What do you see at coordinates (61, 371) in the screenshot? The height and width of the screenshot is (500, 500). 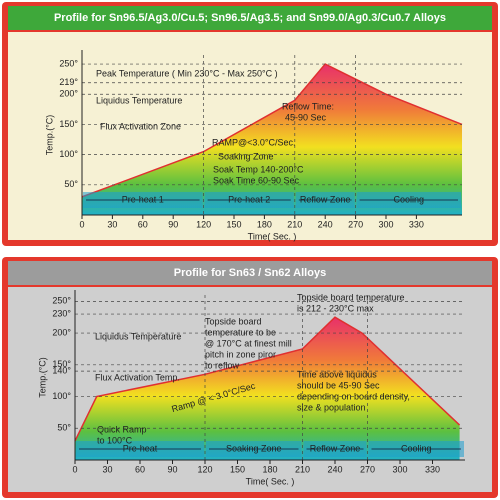 I see `y-tick-label: 140°` at bounding box center [61, 371].